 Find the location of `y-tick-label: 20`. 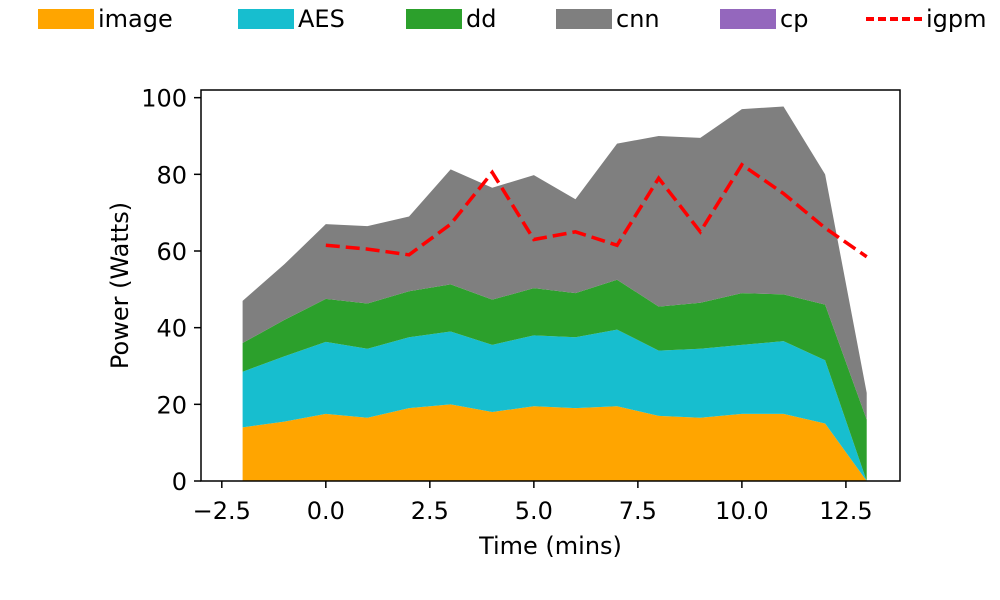

y-tick-label: 20 is located at coordinates (171, 405).